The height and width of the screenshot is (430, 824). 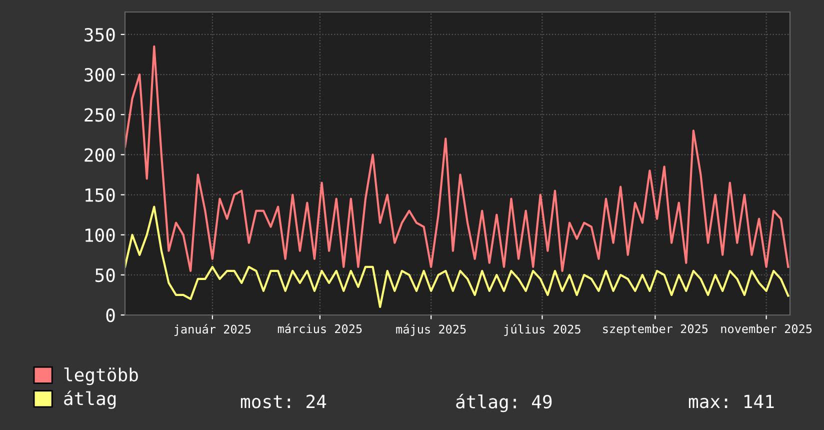 What do you see at coordinates (90, 399) in the screenshot?
I see `legend-label: átlag` at bounding box center [90, 399].